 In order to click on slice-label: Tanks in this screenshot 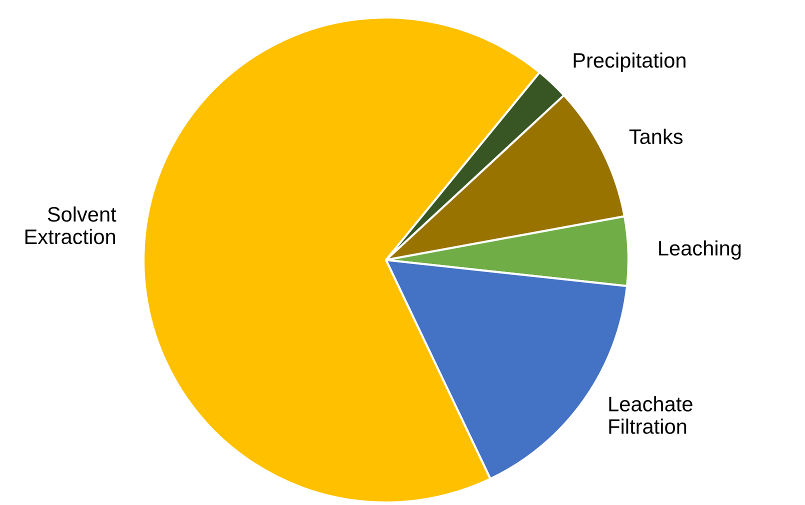, I will do `click(656, 136)`.